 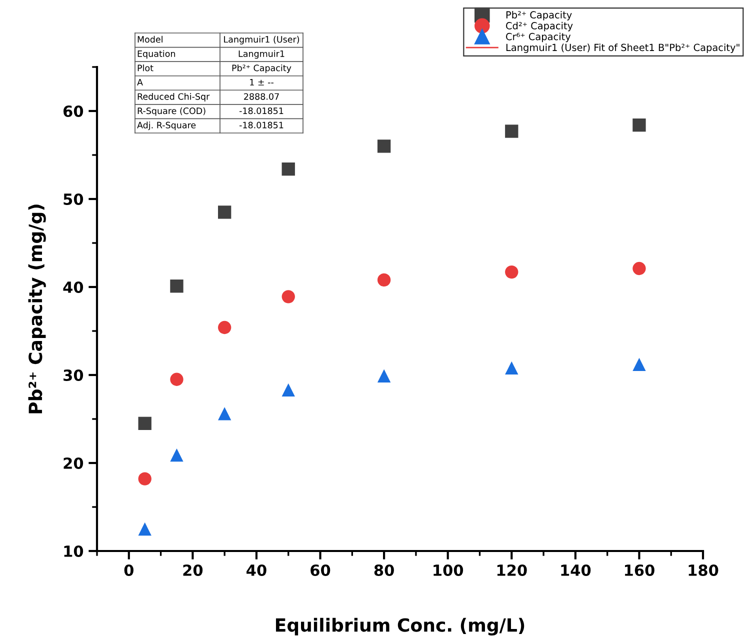 What do you see at coordinates (449, 570) in the screenshot?
I see `x-tick-label: 100` at bounding box center [449, 570].